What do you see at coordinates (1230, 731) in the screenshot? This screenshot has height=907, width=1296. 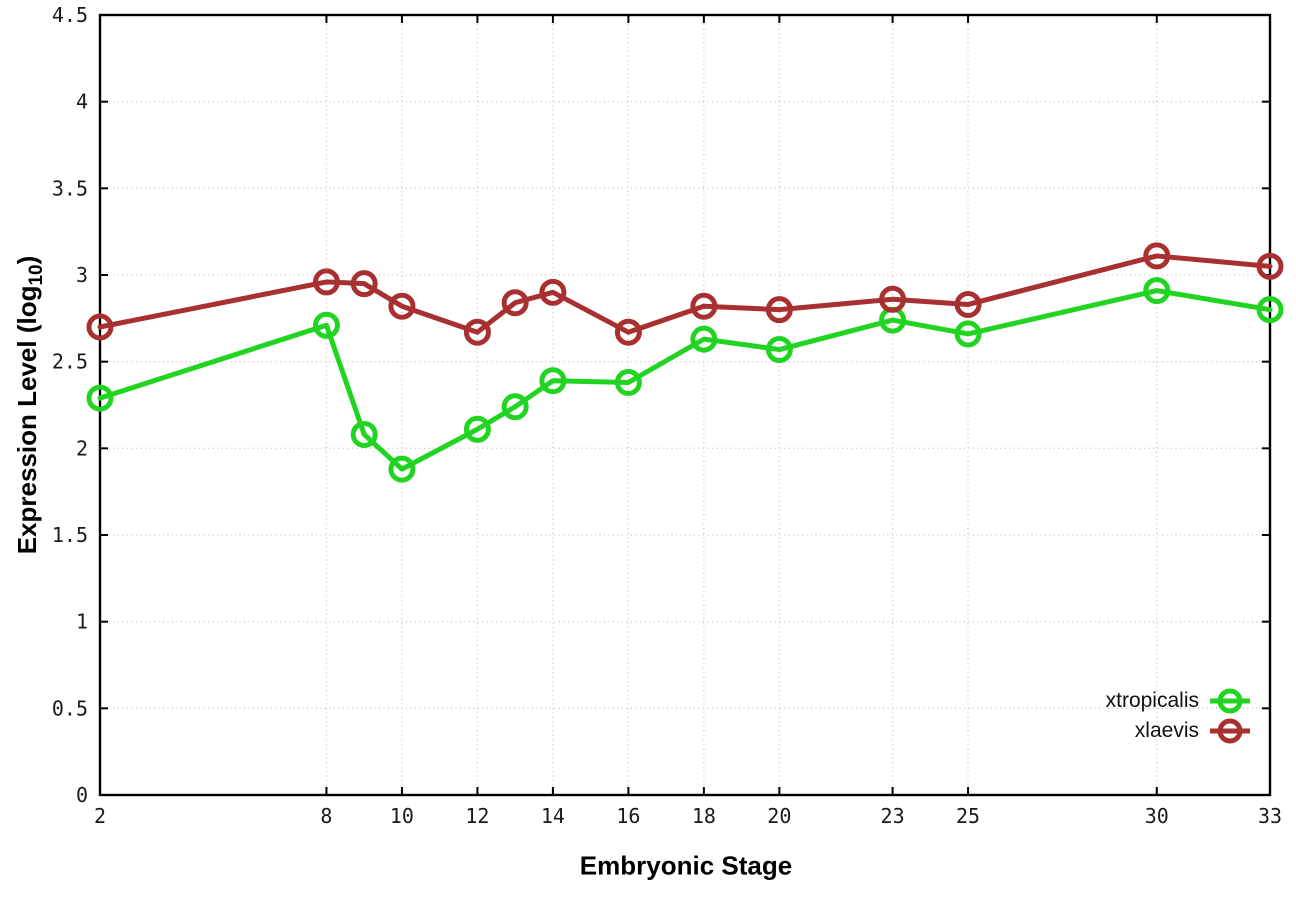 I see `legend-marker-xlaevis-icon` at bounding box center [1230, 731].